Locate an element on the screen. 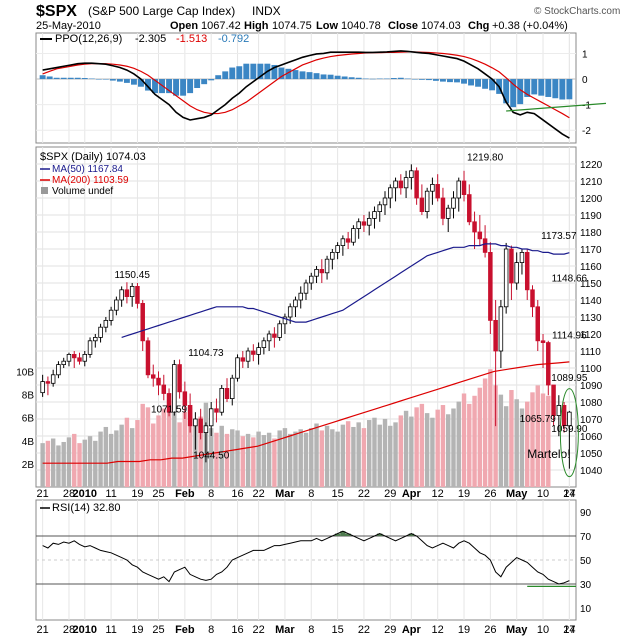 The height and width of the screenshot is (644, 620). low-value: 1040.78 is located at coordinates (361, 26).